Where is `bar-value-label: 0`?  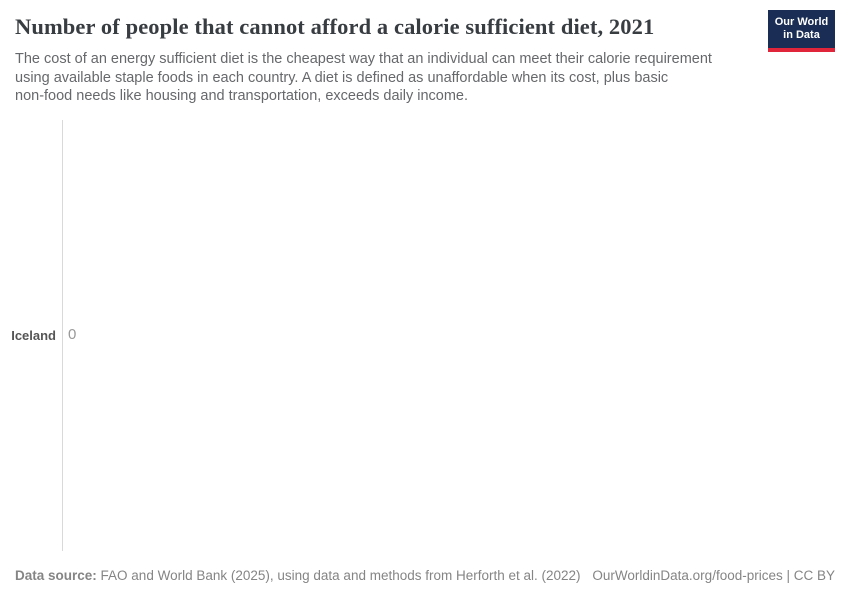 bar-value-label: 0 is located at coordinates (72, 334).